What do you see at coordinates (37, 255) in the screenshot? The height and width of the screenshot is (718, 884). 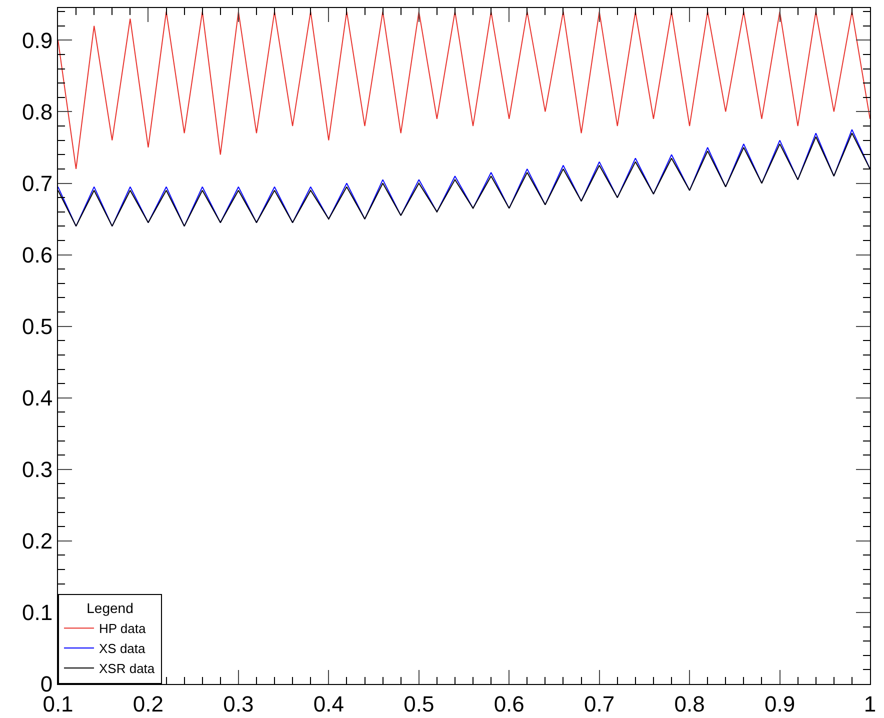 I see `y-tick-label: 0.6` at bounding box center [37, 255].